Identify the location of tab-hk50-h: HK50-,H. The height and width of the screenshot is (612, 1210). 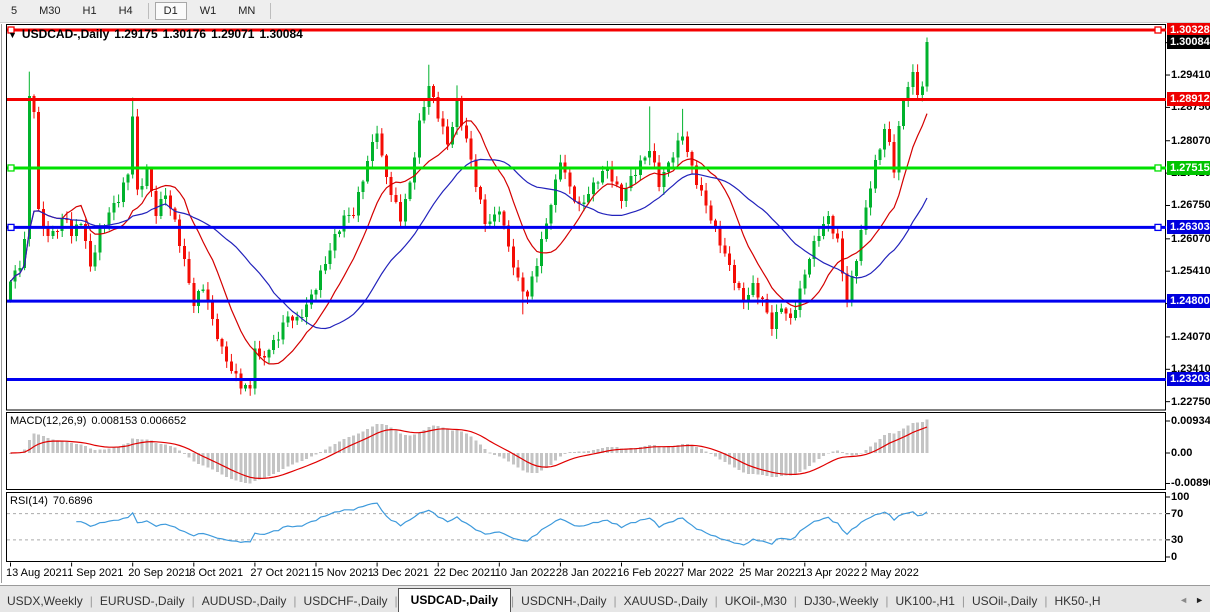
(1077, 601).